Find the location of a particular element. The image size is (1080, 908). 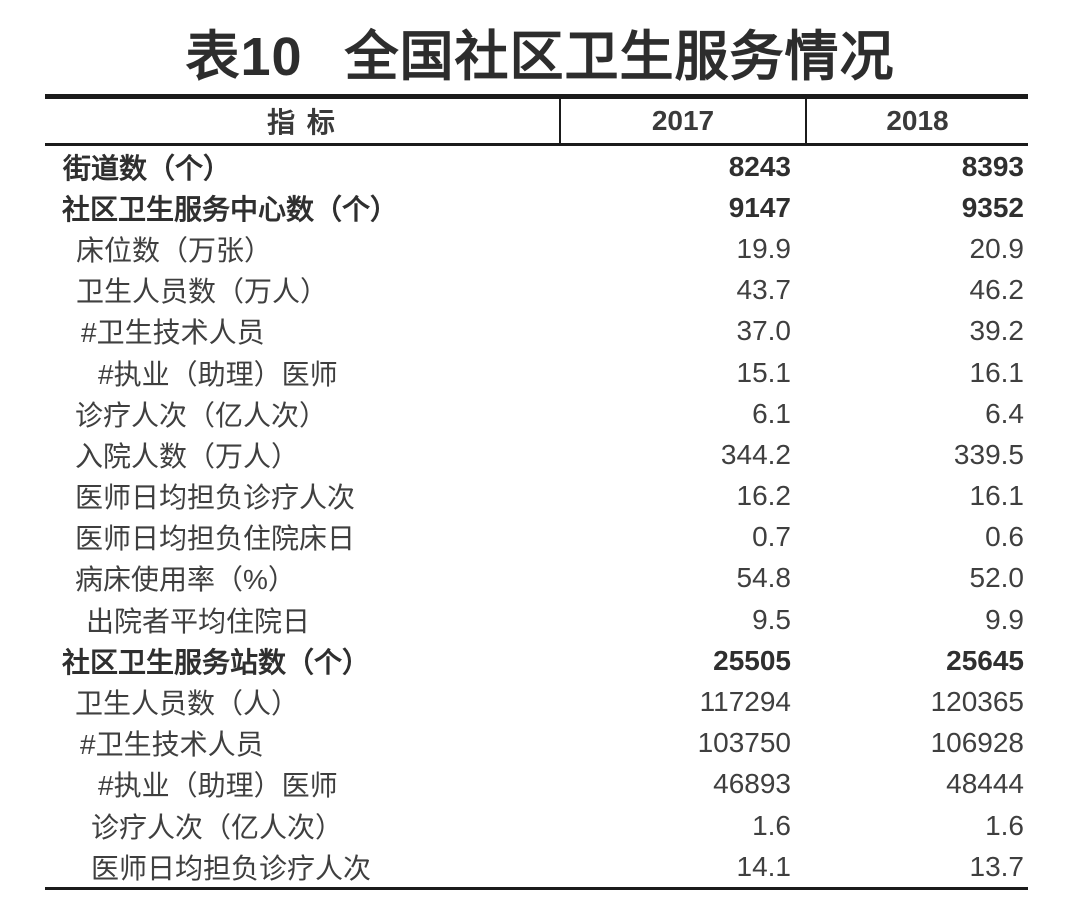

value-2017-cell: 25505 is located at coordinates (752, 660).